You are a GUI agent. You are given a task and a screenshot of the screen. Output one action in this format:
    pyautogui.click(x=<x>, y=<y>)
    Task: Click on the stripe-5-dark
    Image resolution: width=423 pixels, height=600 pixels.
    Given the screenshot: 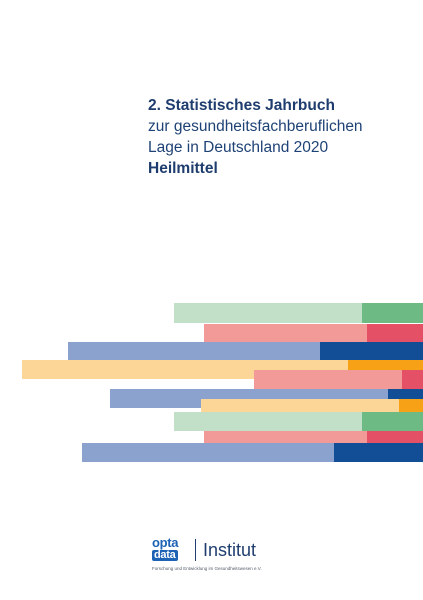 What is the action you would take?
    pyautogui.click(x=412, y=379)
    